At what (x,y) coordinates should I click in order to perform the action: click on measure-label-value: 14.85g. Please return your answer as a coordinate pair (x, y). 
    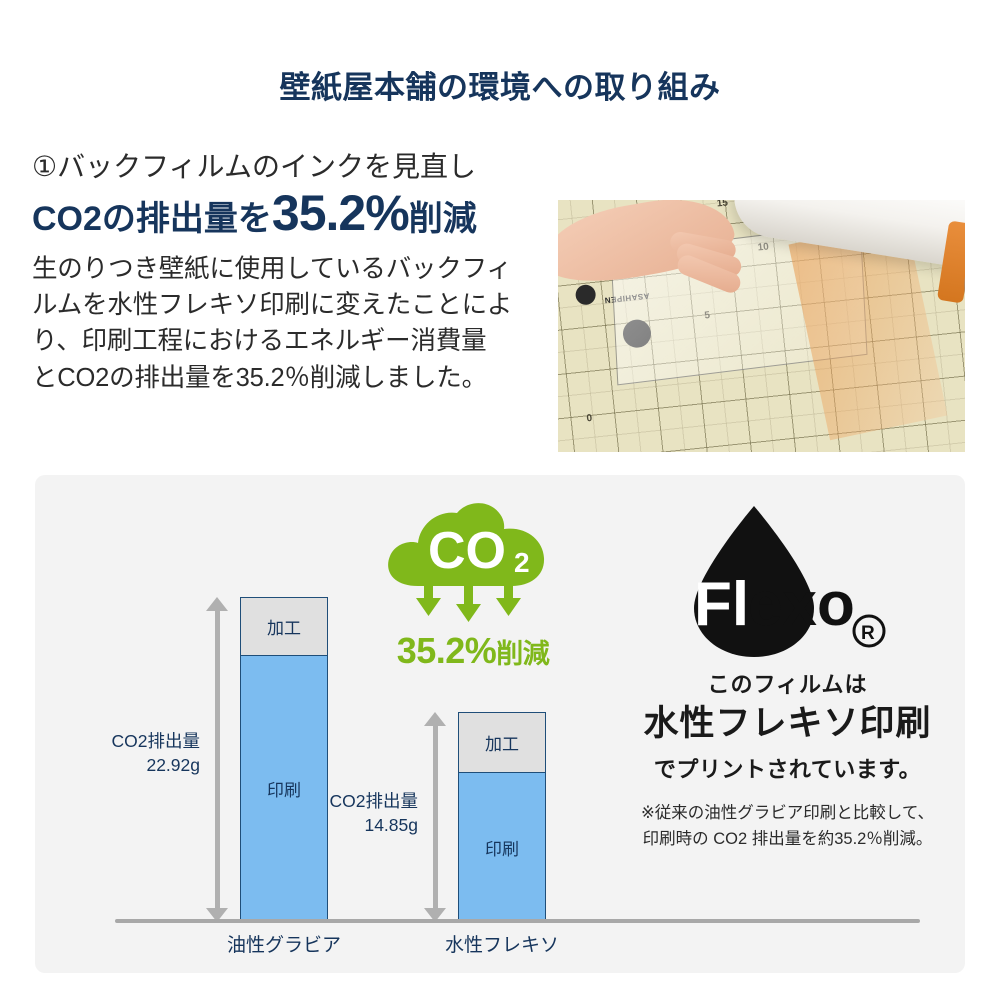
    Looking at the image, I should click on (391, 824).